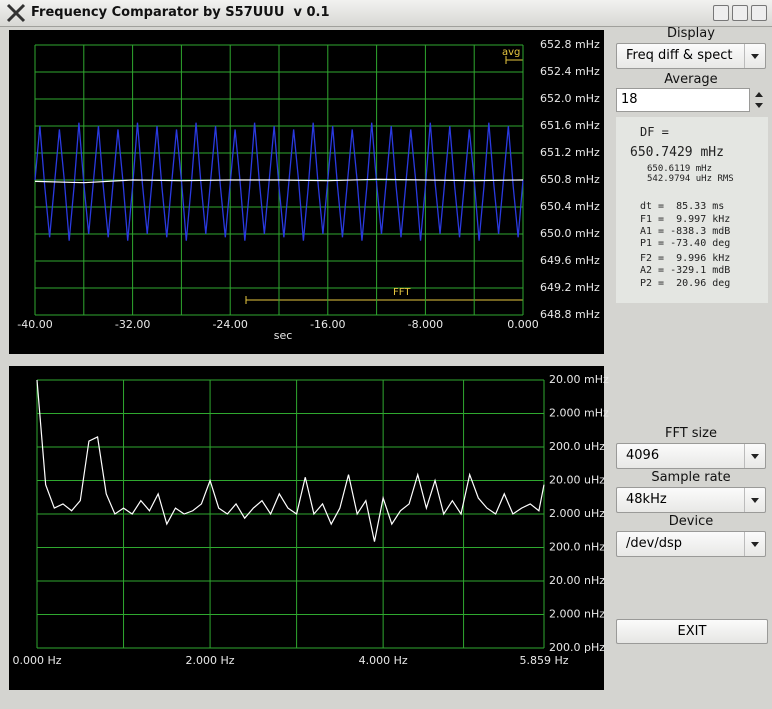  I want to click on y-tick-label: 200.0 uHz, so click(577, 446).